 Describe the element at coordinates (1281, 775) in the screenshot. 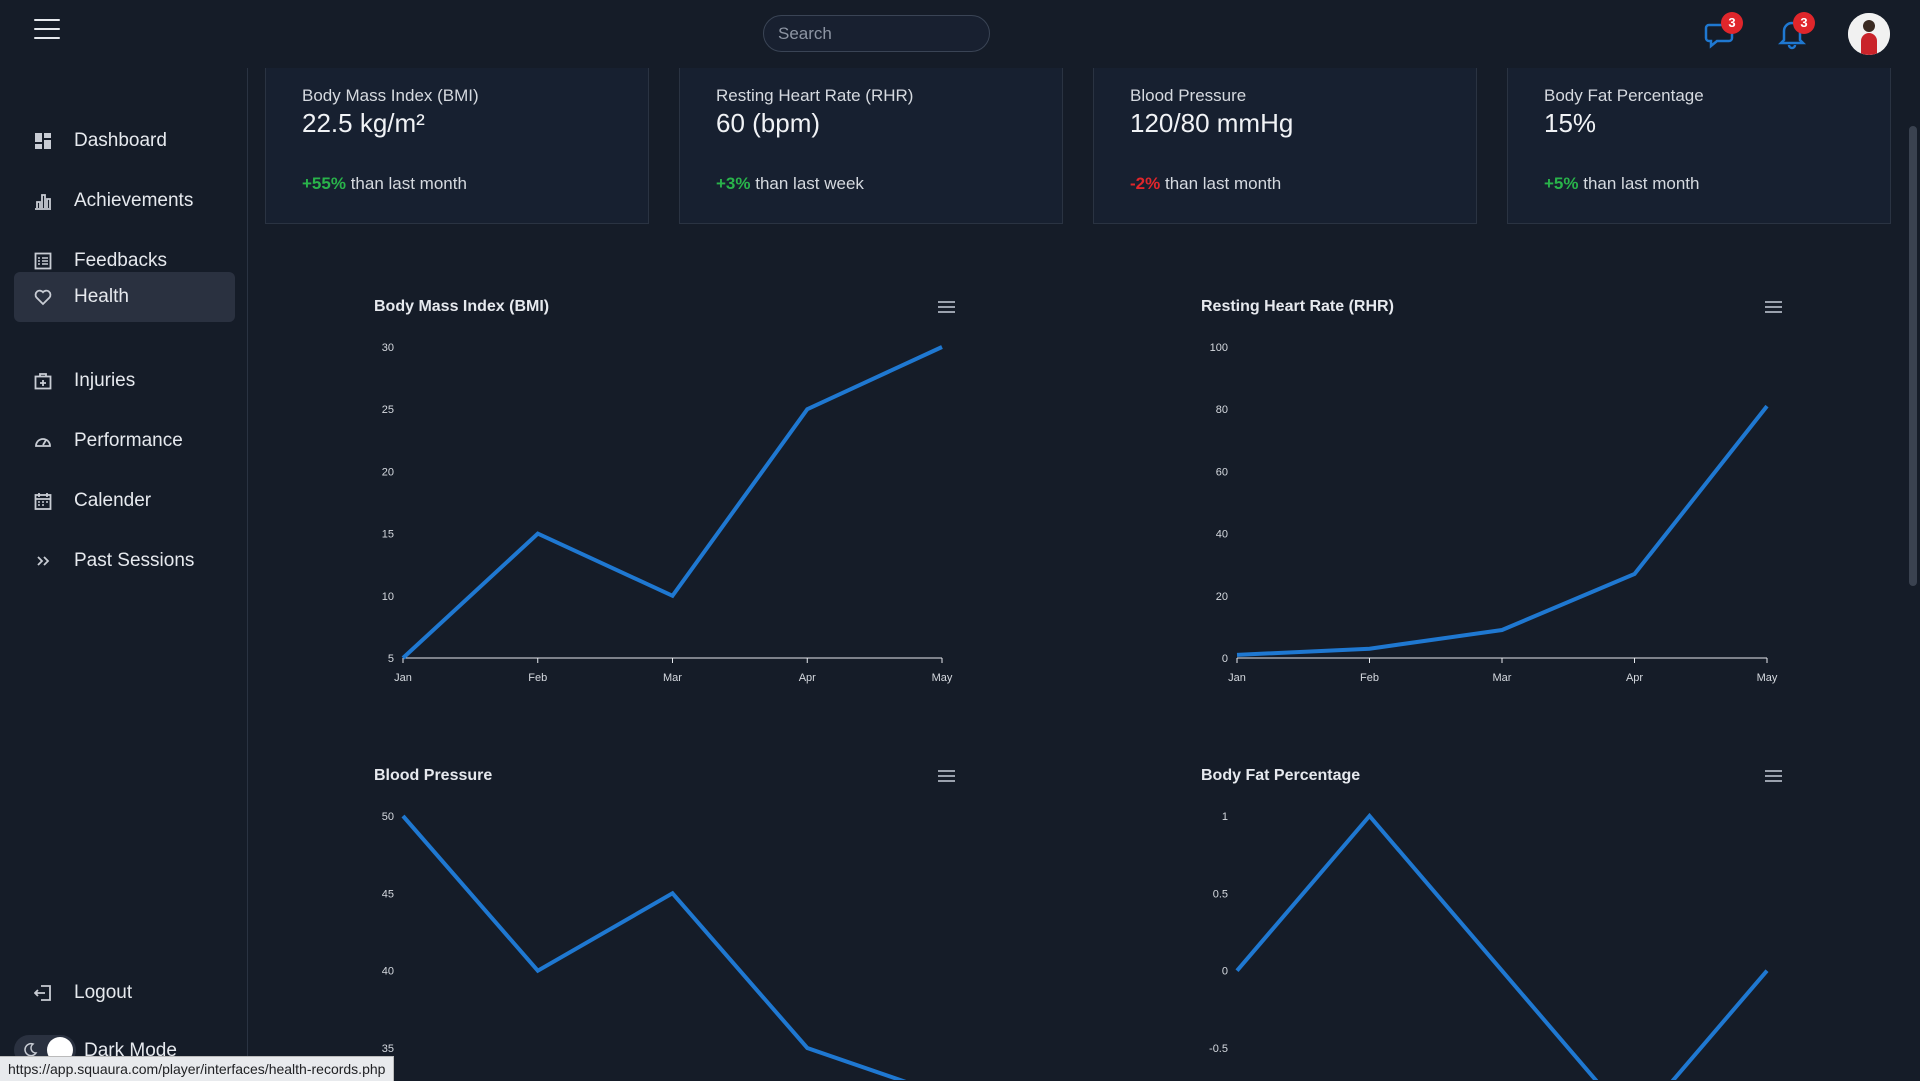

I see `chart-title-body-fat: Body Fat Percentage` at that location.